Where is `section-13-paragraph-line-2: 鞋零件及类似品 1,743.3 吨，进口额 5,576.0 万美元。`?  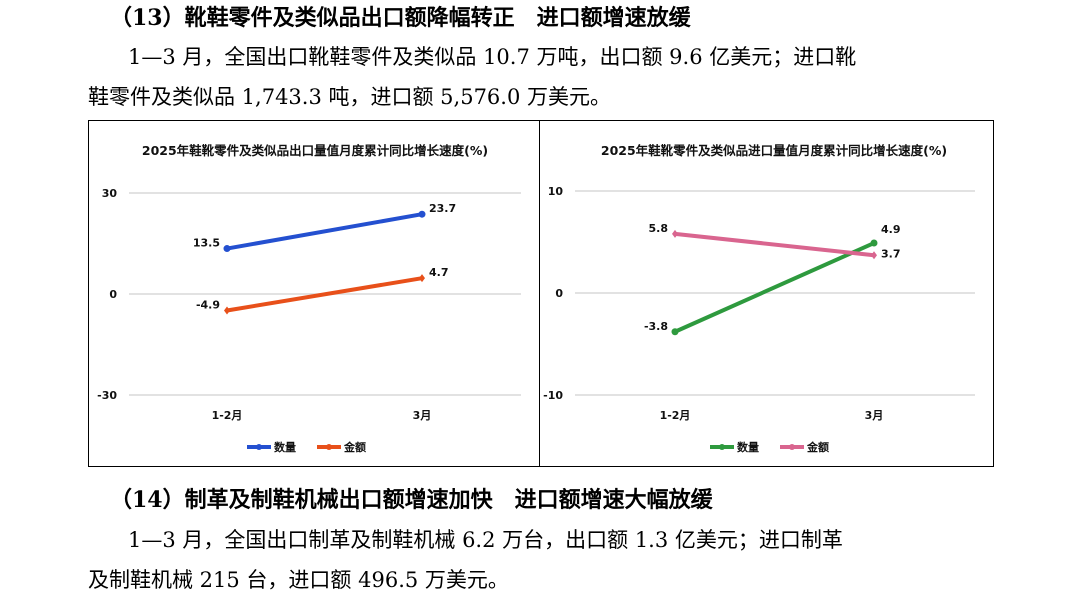 section-13-paragraph-line-2: 鞋零件及类似品 1,743.3 吨，进口额 5,576.0 万美元。 is located at coordinates (350, 97).